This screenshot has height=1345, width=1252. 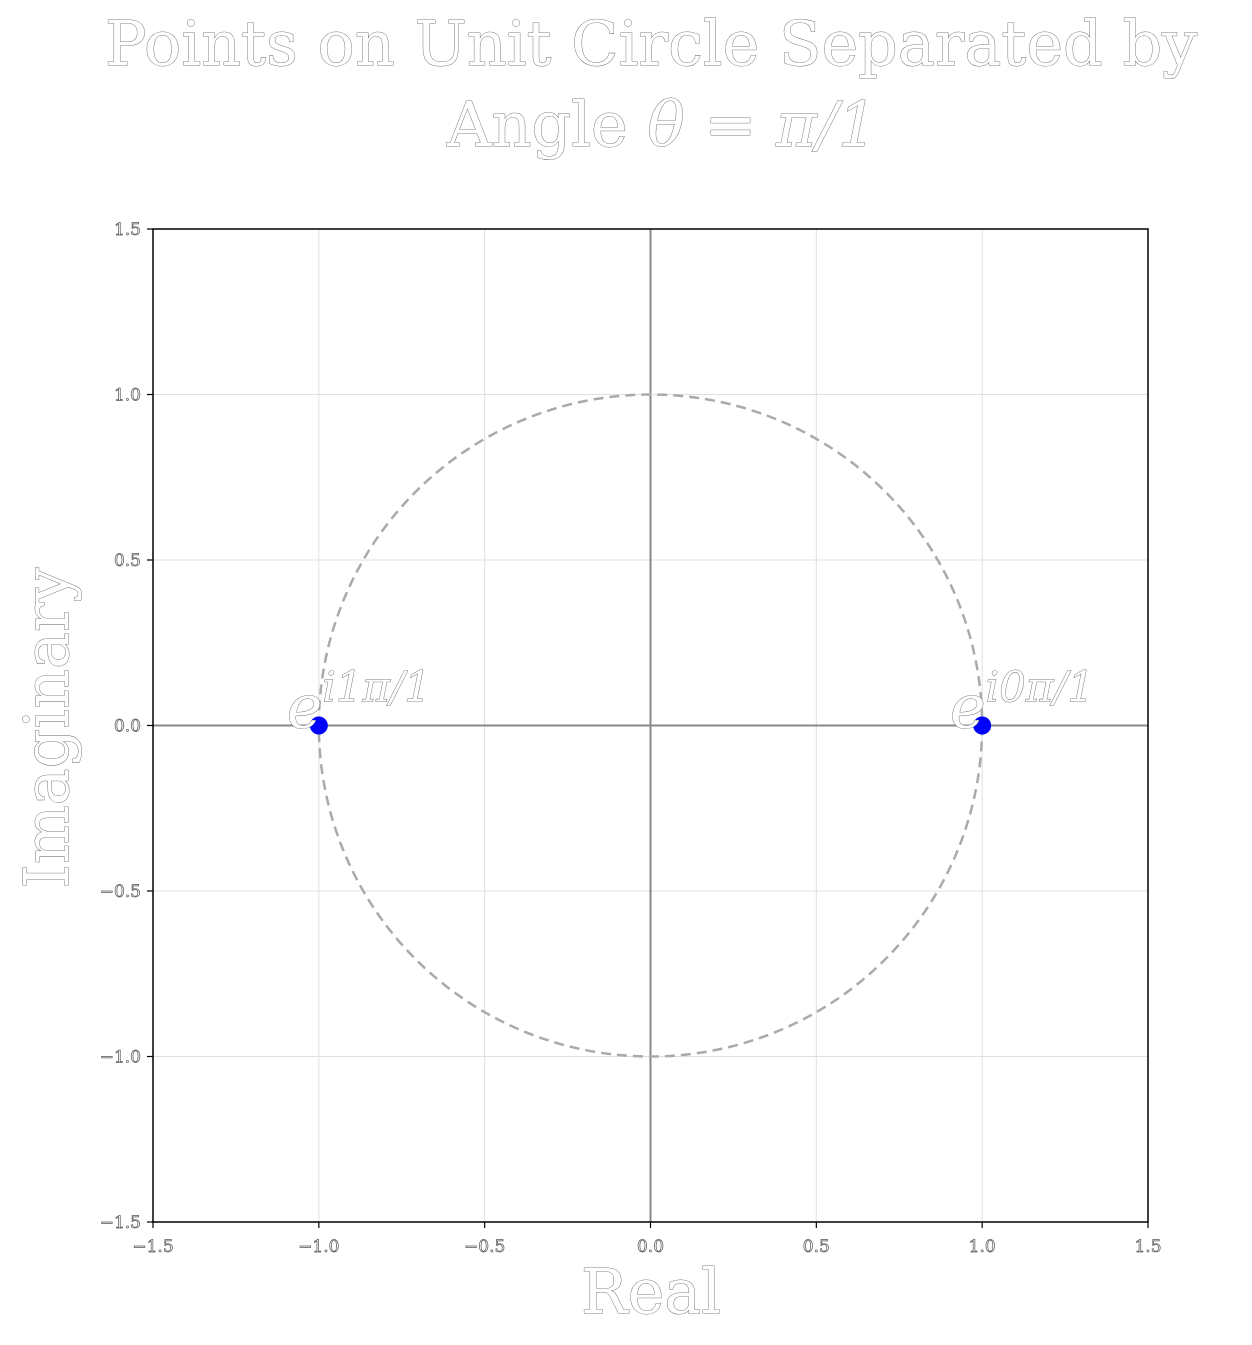 What do you see at coordinates (376, 687) in the screenshot?
I see `point-label-exponent-1: i1π/1` at bounding box center [376, 687].